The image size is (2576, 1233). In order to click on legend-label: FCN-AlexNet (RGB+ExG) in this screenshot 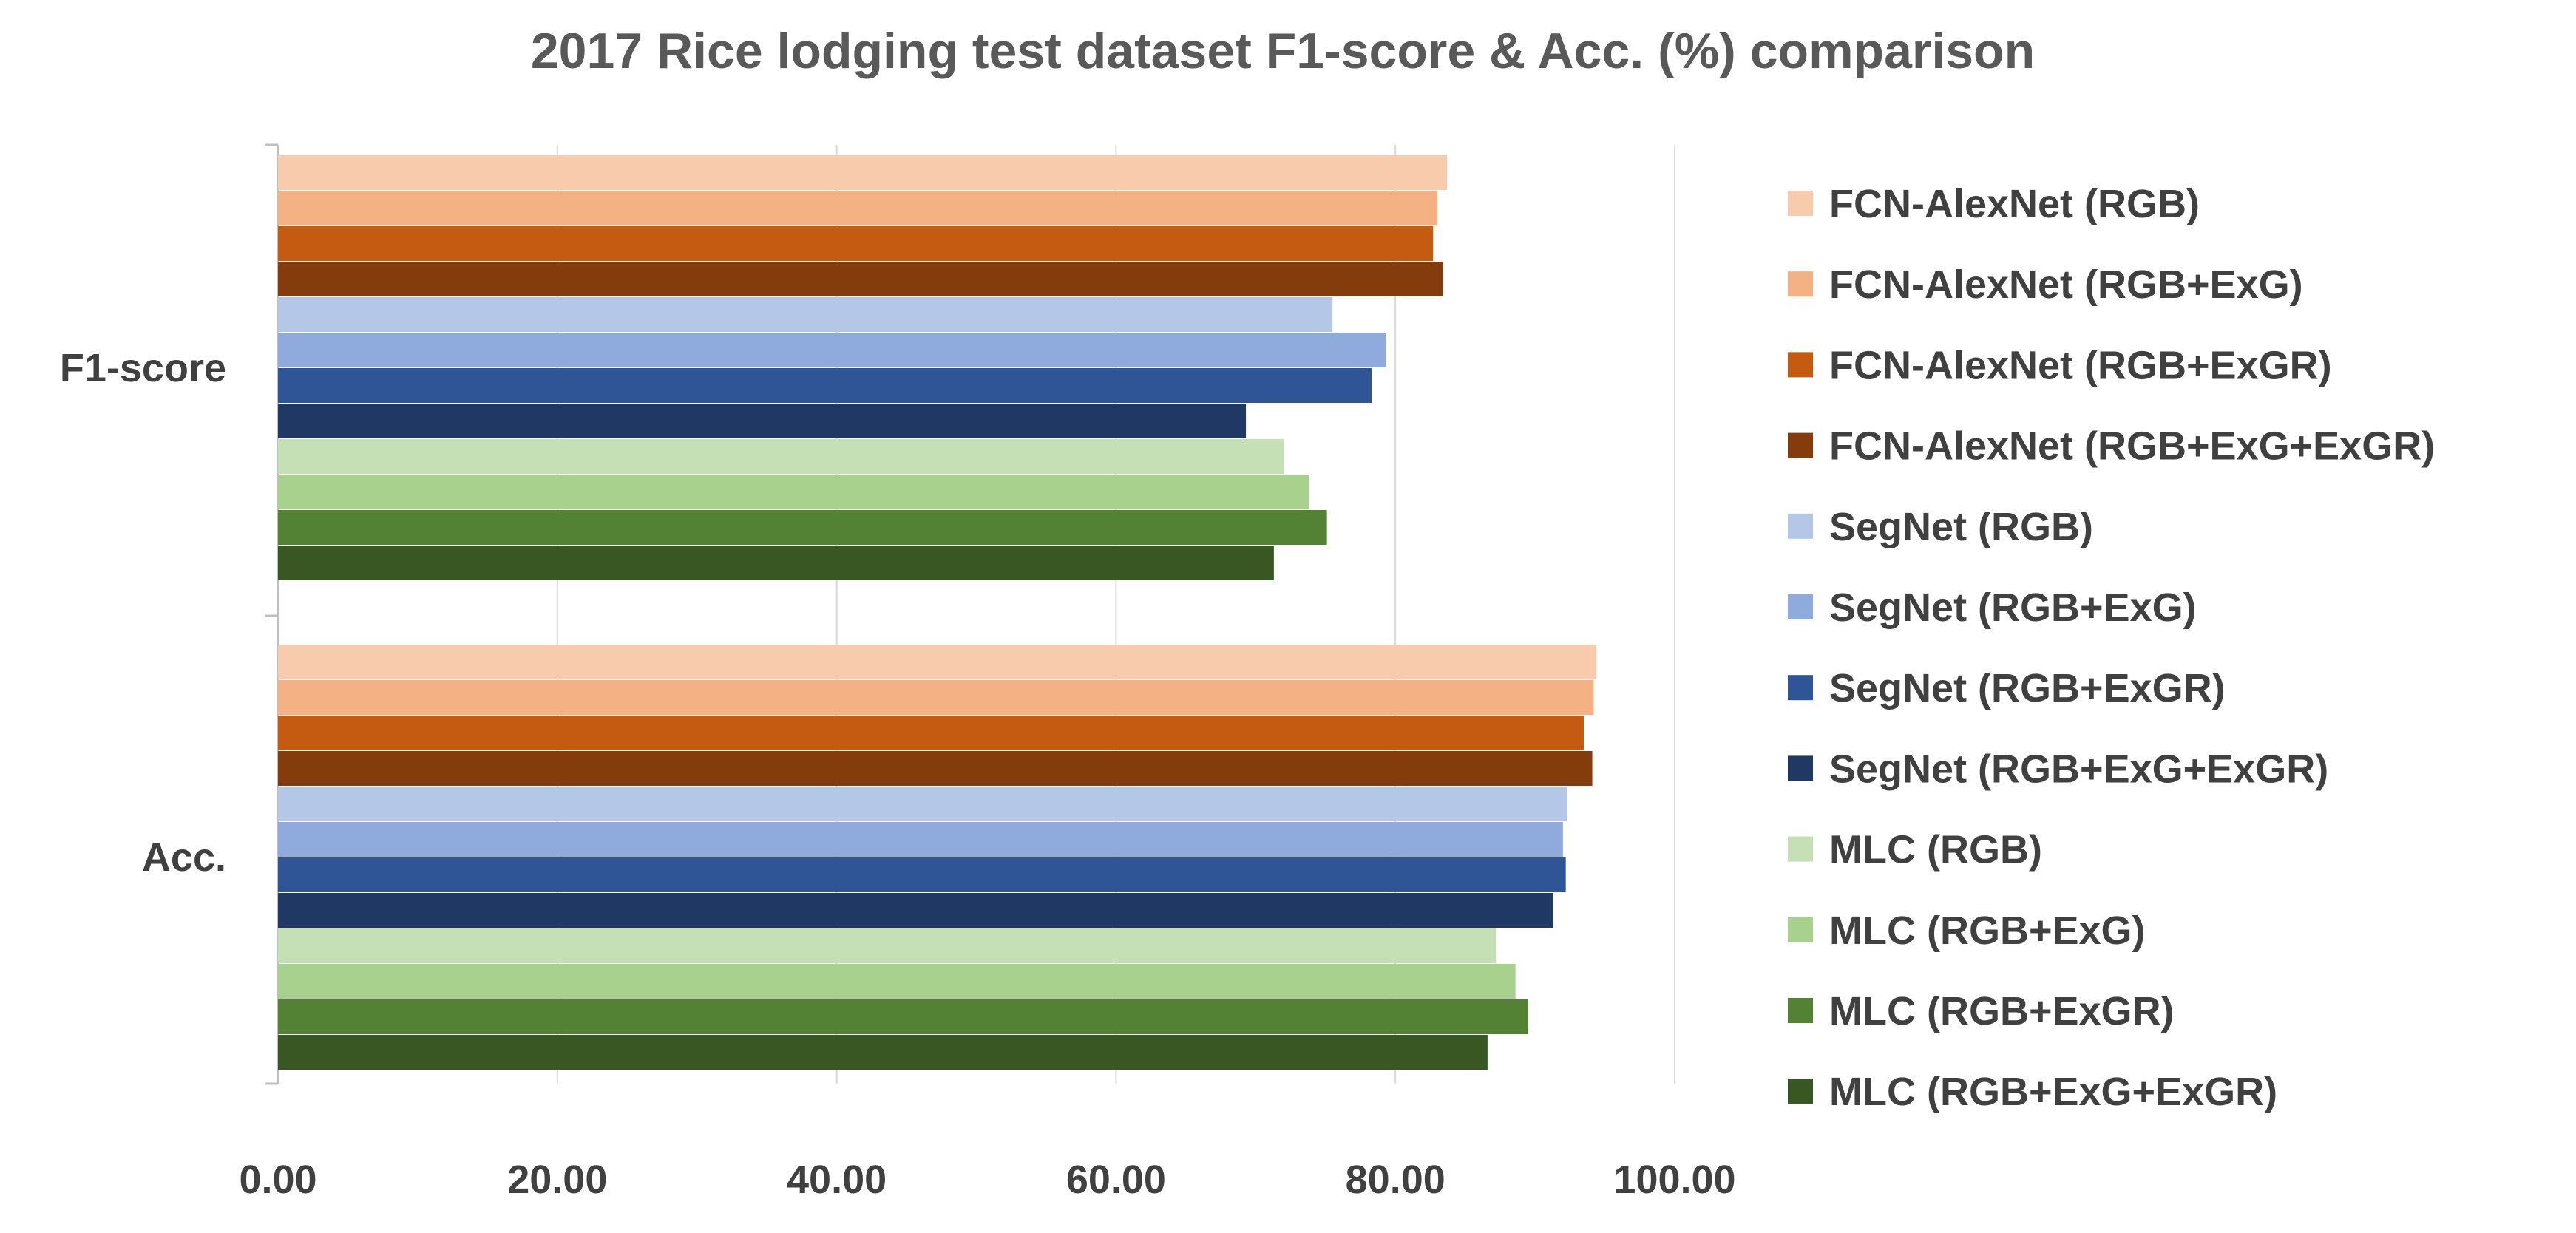, I will do `click(2066, 284)`.